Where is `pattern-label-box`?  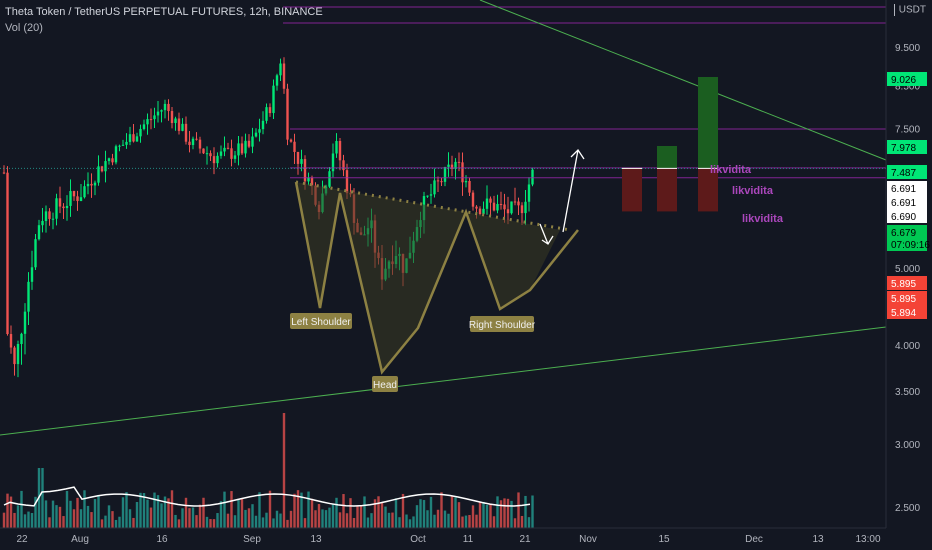
pattern-label-box is located at coordinates (321, 321).